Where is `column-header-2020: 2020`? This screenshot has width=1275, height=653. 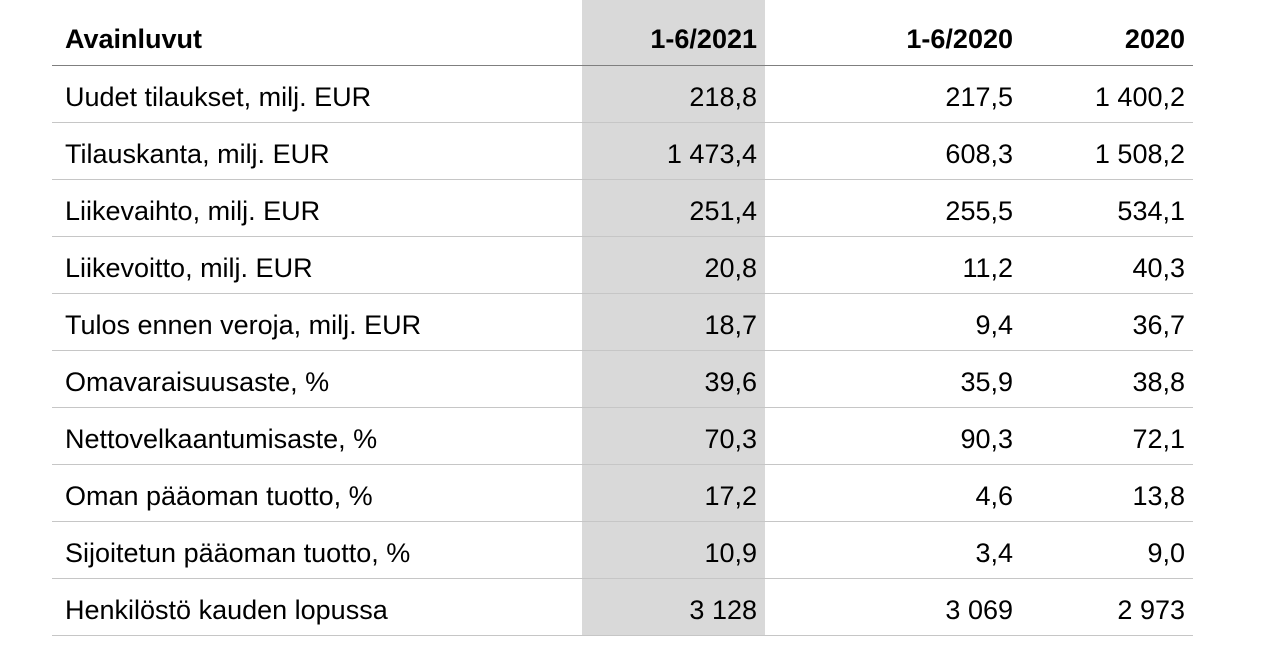
column-header-2020: 2020 is located at coordinates (1107, 33).